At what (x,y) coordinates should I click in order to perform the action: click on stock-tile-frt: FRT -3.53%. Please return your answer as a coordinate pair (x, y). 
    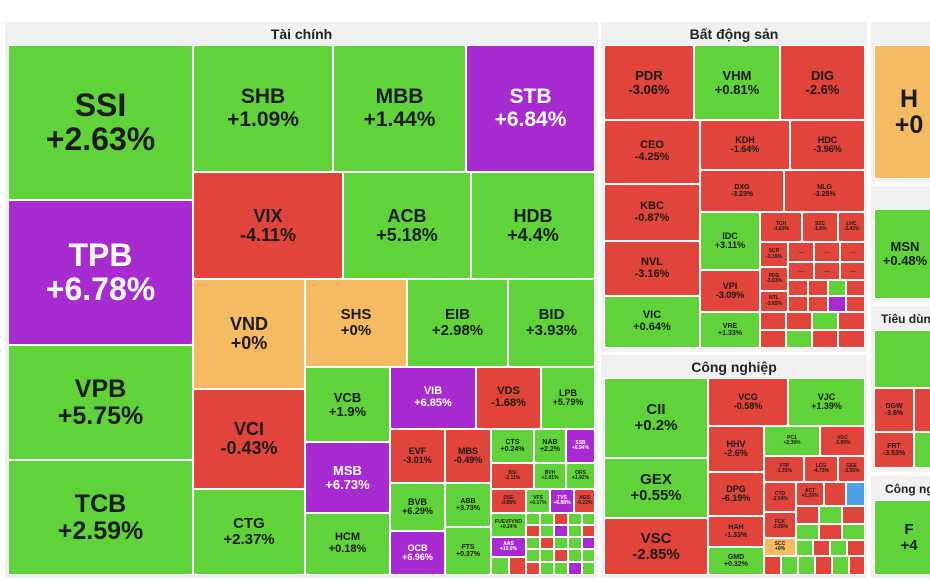
    Looking at the image, I should click on (894, 450).